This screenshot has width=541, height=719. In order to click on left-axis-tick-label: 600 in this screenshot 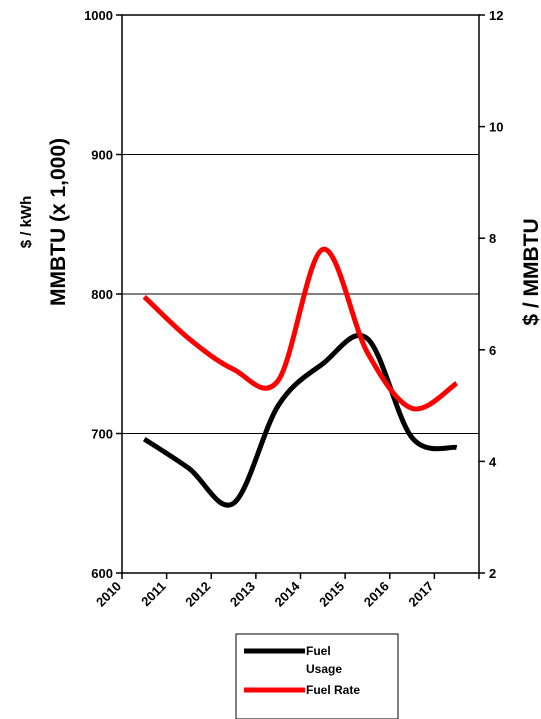, I will do `click(102, 573)`.